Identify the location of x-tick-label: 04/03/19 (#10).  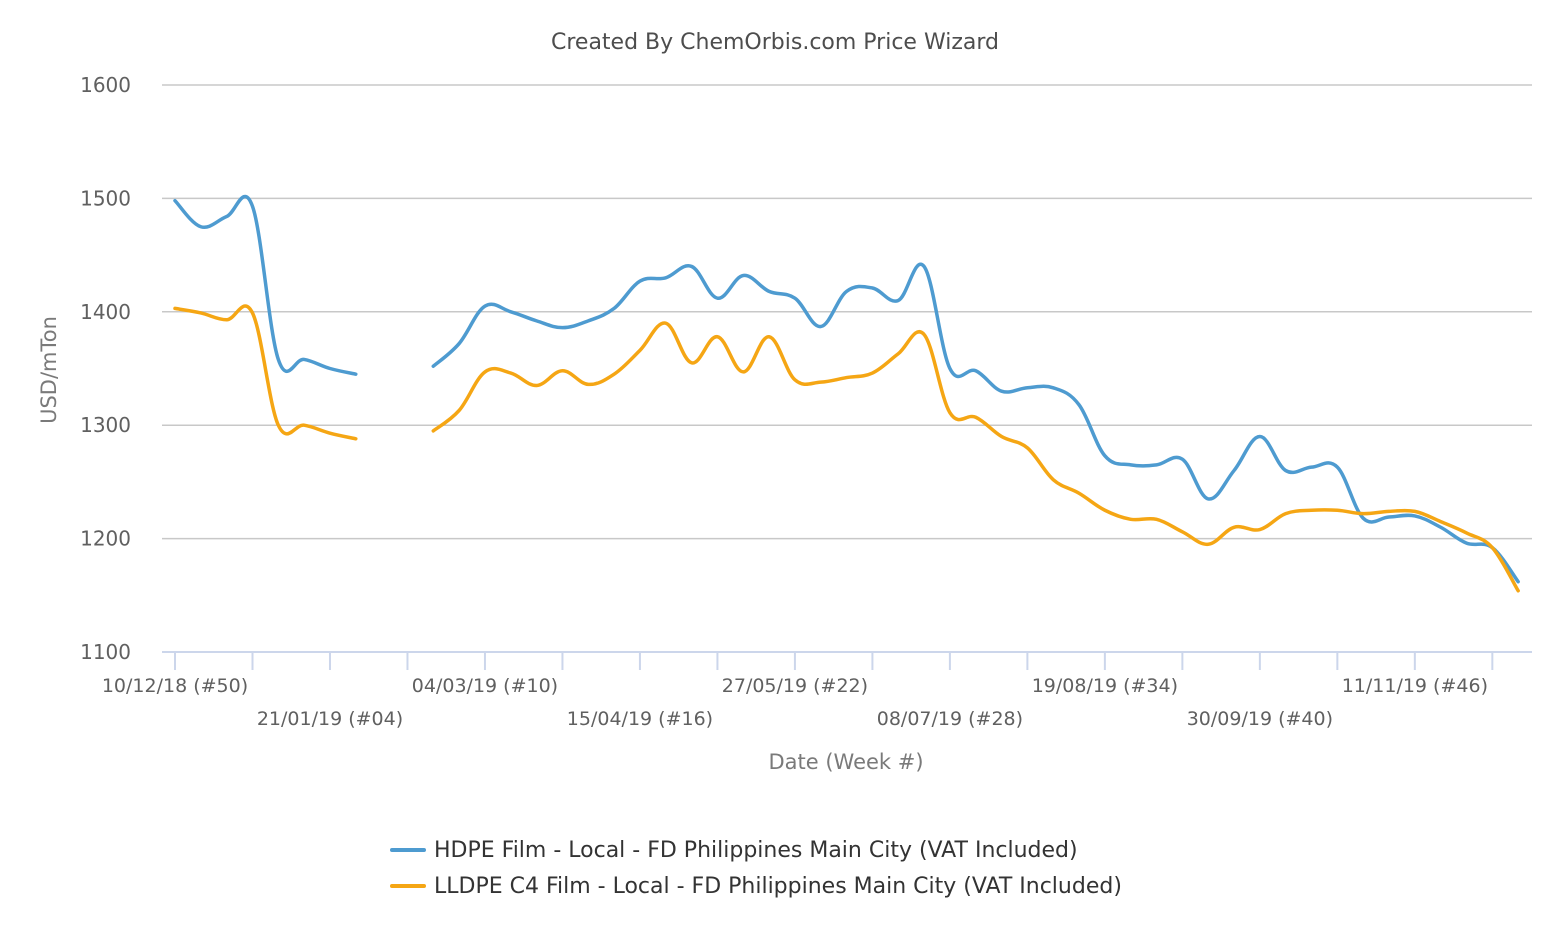
(485, 686).